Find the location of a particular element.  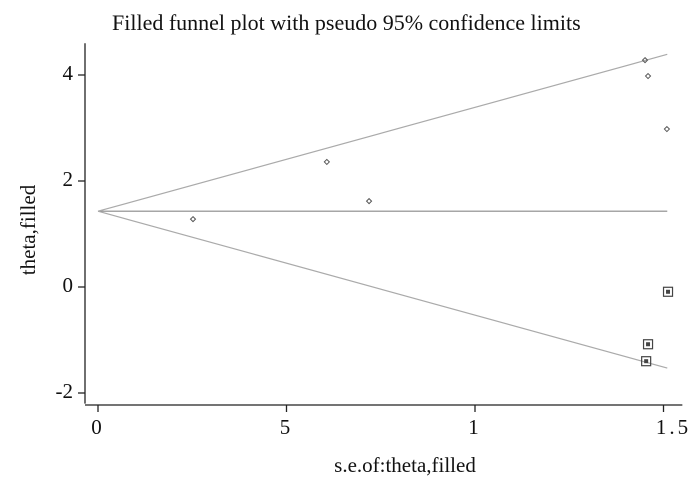

y-axis-label: theta,filled is located at coordinates (28, 229).